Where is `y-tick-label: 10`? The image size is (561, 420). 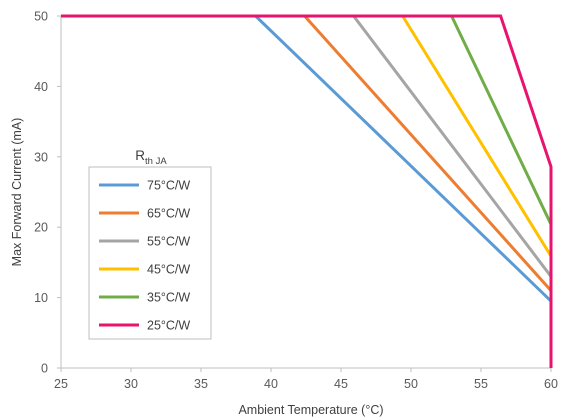 y-tick-label: 10 is located at coordinates (41, 298).